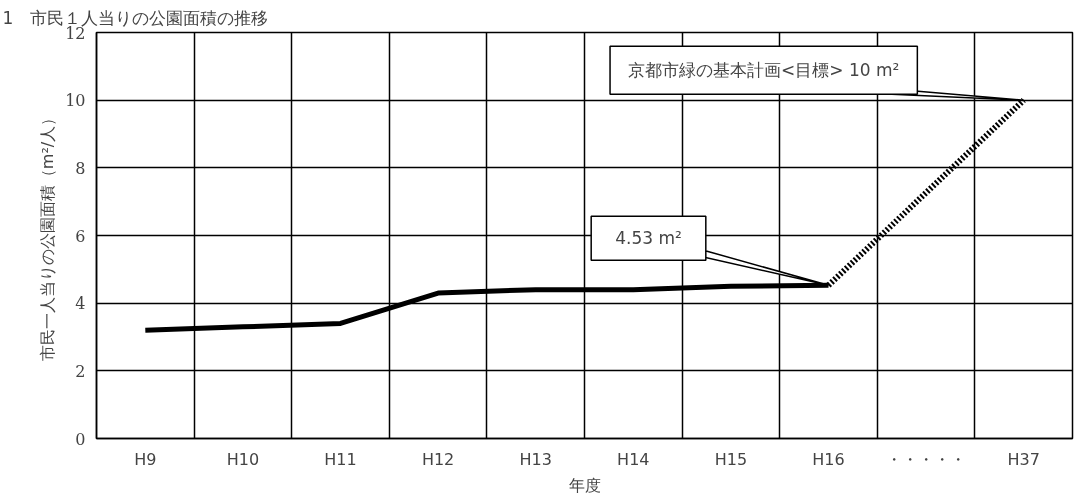 This screenshot has width=1088, height=500. I want to click on y-tick-label: 2, so click(80, 371).